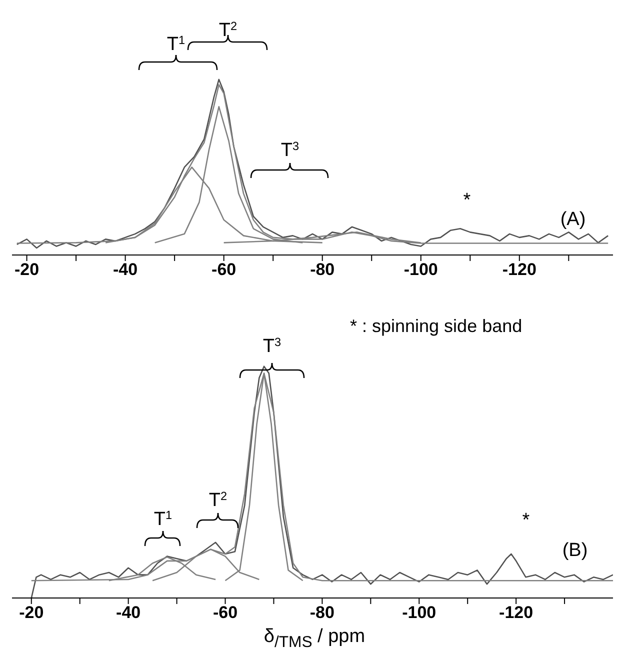 Image resolution: width=629 pixels, height=662 pixels. What do you see at coordinates (272, 346) in the screenshot?
I see `text: T$^{3}$` at bounding box center [272, 346].